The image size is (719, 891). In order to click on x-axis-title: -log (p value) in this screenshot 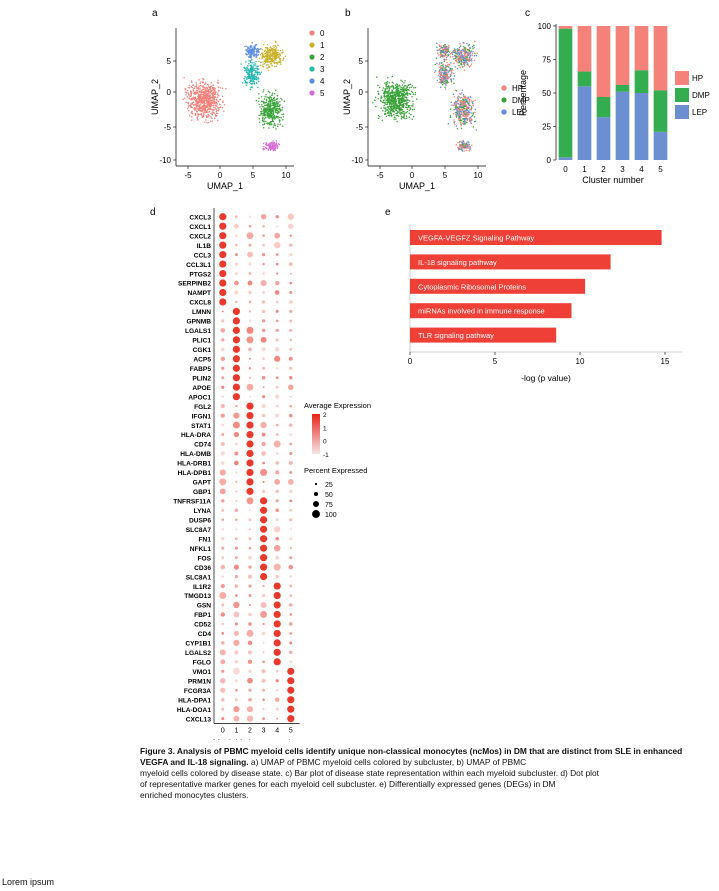, I will do `click(546, 378)`.